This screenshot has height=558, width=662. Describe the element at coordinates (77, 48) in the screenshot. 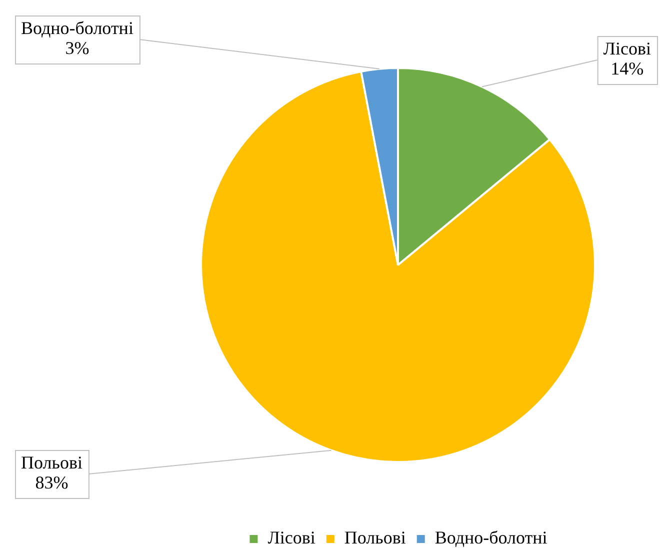

I see `data-label: 3%` at that location.